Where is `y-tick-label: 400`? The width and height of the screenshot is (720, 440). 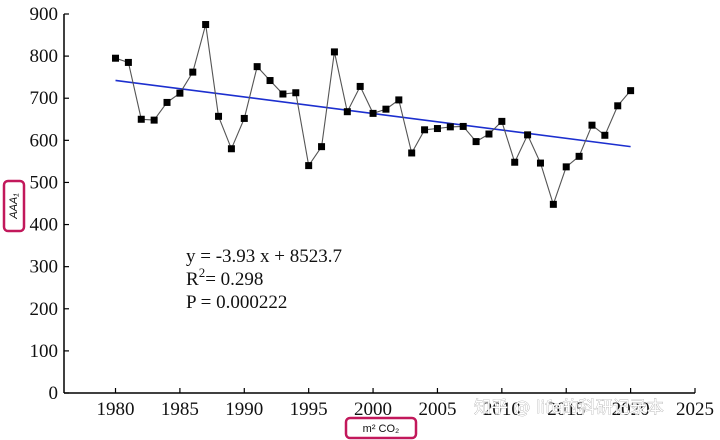
y-tick-label: 400 is located at coordinates (44, 225).